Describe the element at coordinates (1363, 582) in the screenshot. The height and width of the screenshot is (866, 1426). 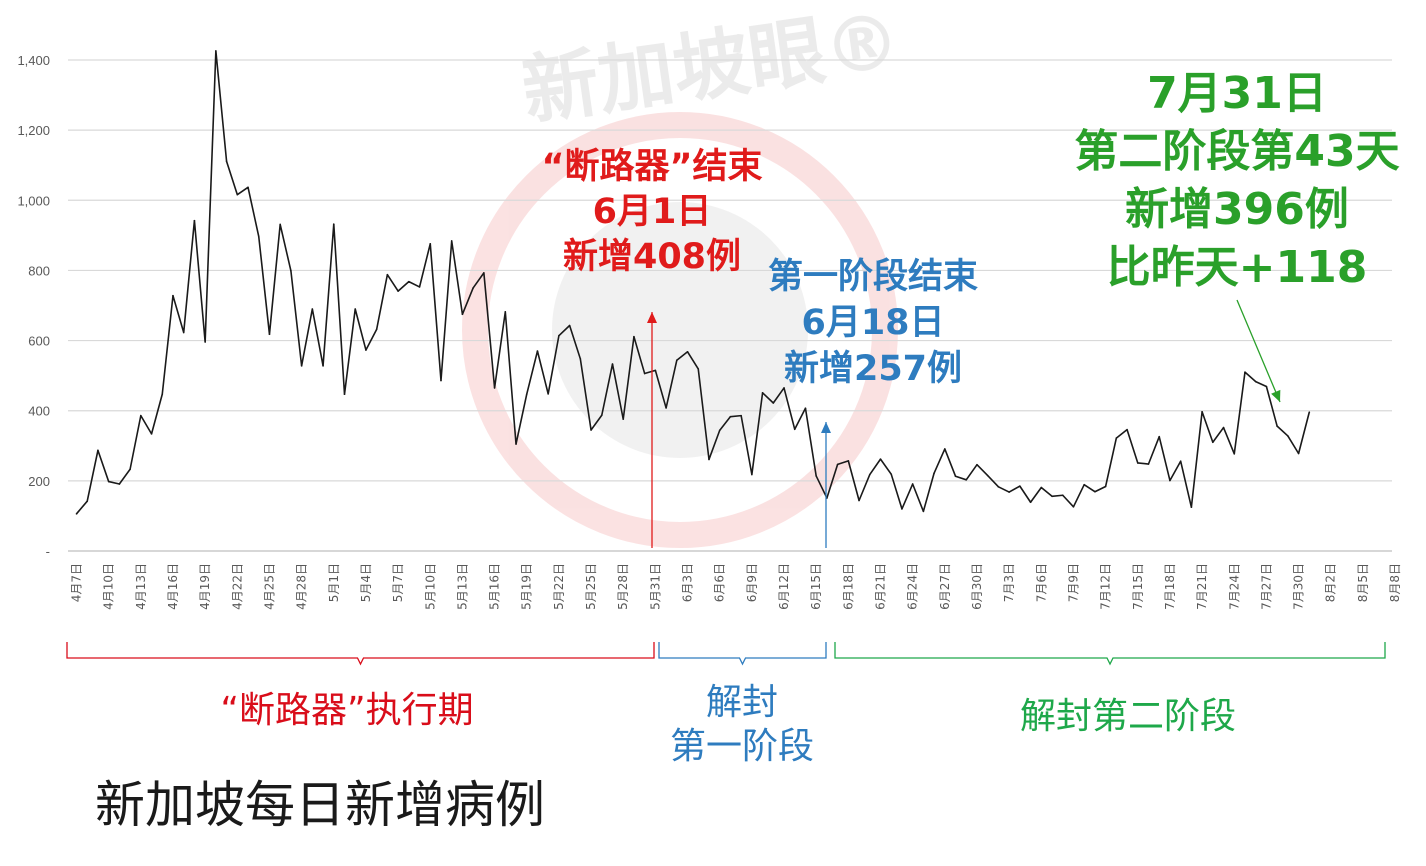
I see `x-tick-label: 8月5日` at that location.